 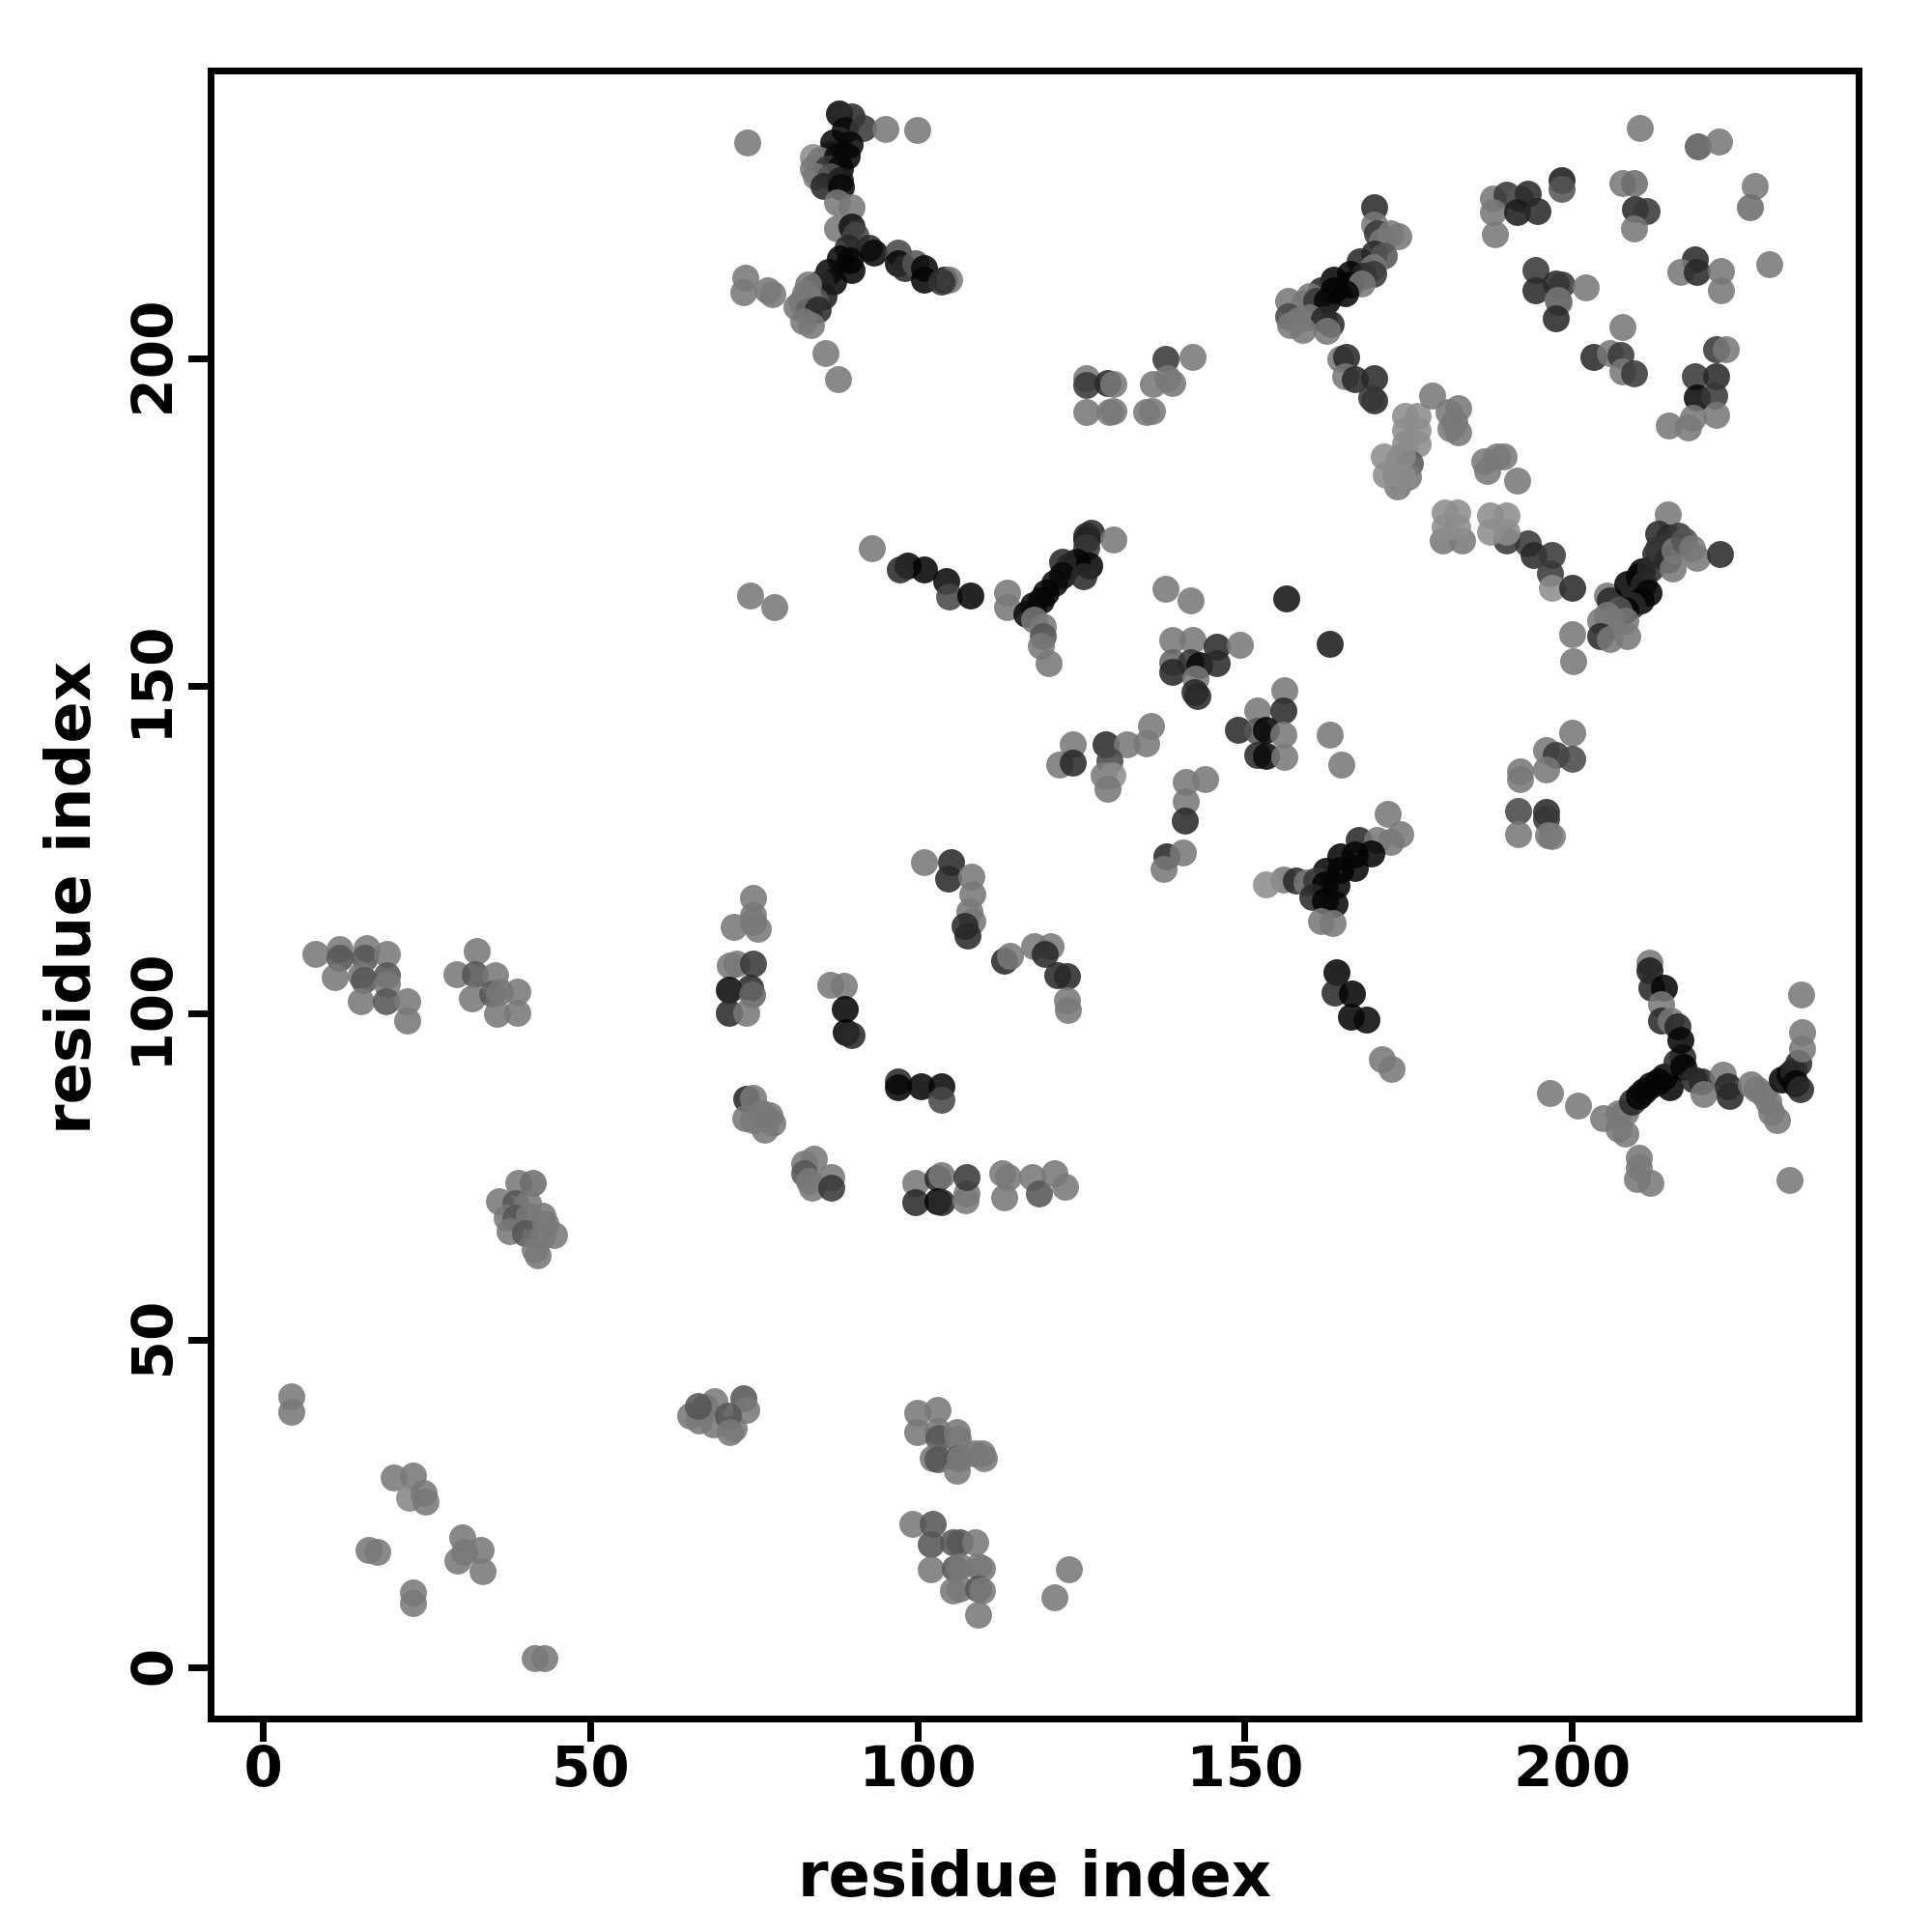 I want to click on x-tick-label: 200, so click(x=1573, y=1767).